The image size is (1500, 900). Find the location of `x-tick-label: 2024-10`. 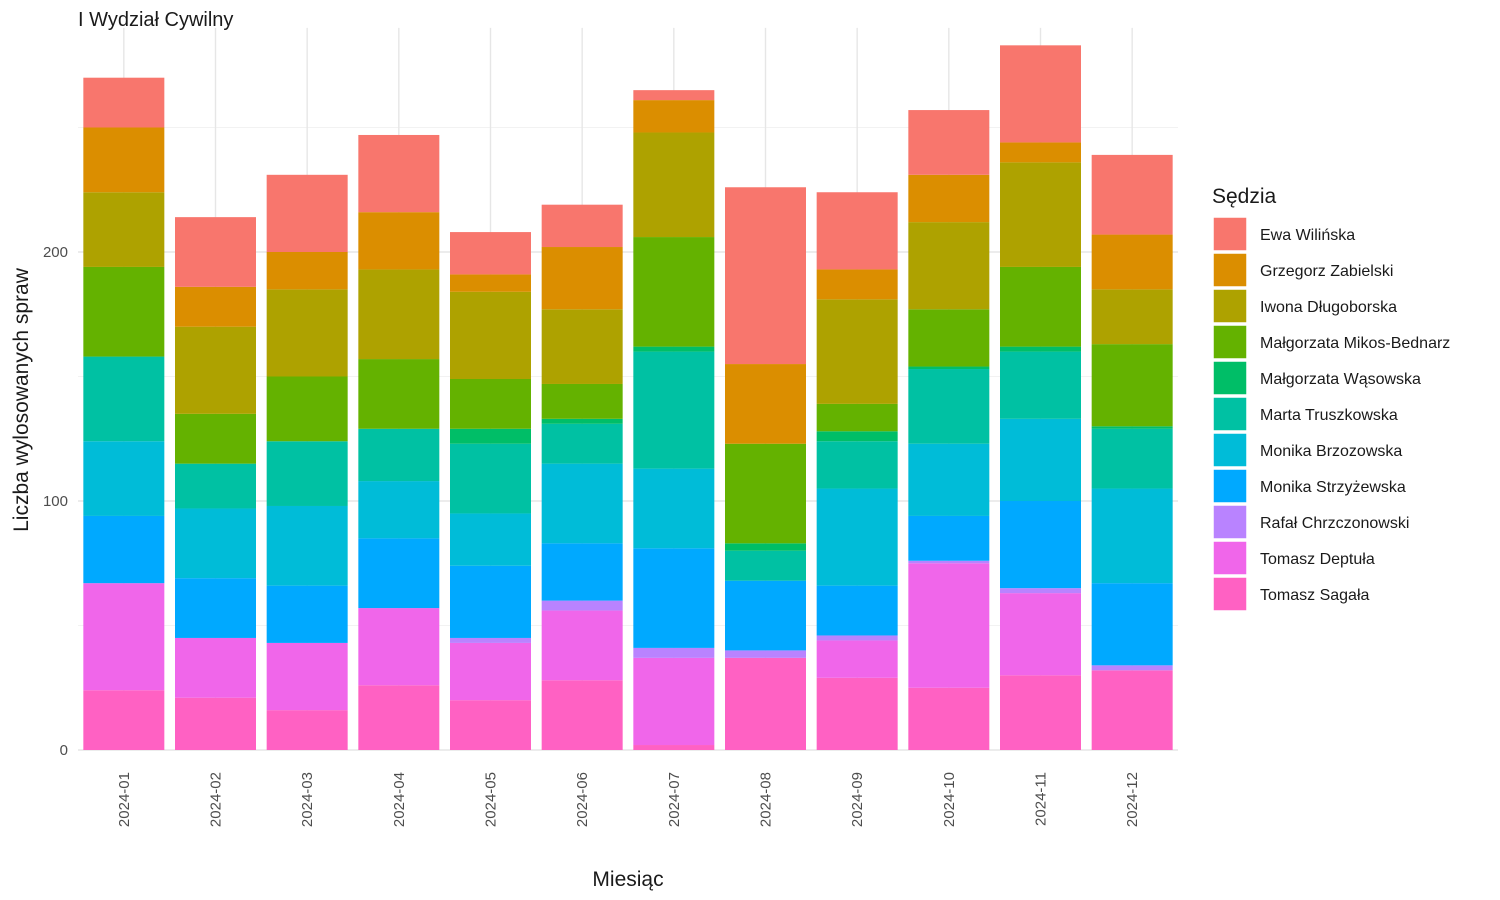

x-tick-label: 2024-10 is located at coordinates (949, 799).